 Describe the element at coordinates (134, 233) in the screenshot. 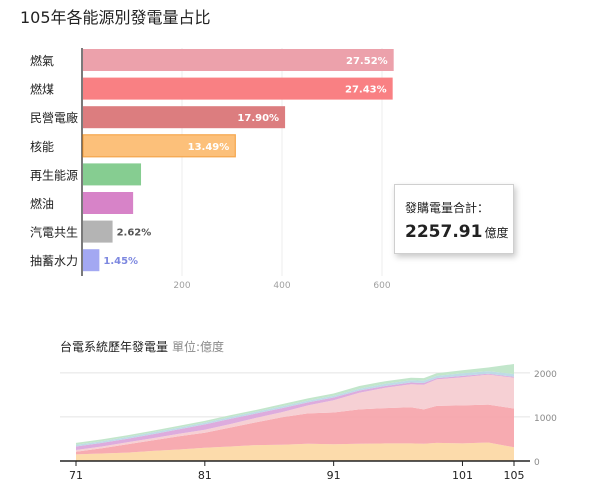

I see `bar-value-label: 2.62%` at that location.